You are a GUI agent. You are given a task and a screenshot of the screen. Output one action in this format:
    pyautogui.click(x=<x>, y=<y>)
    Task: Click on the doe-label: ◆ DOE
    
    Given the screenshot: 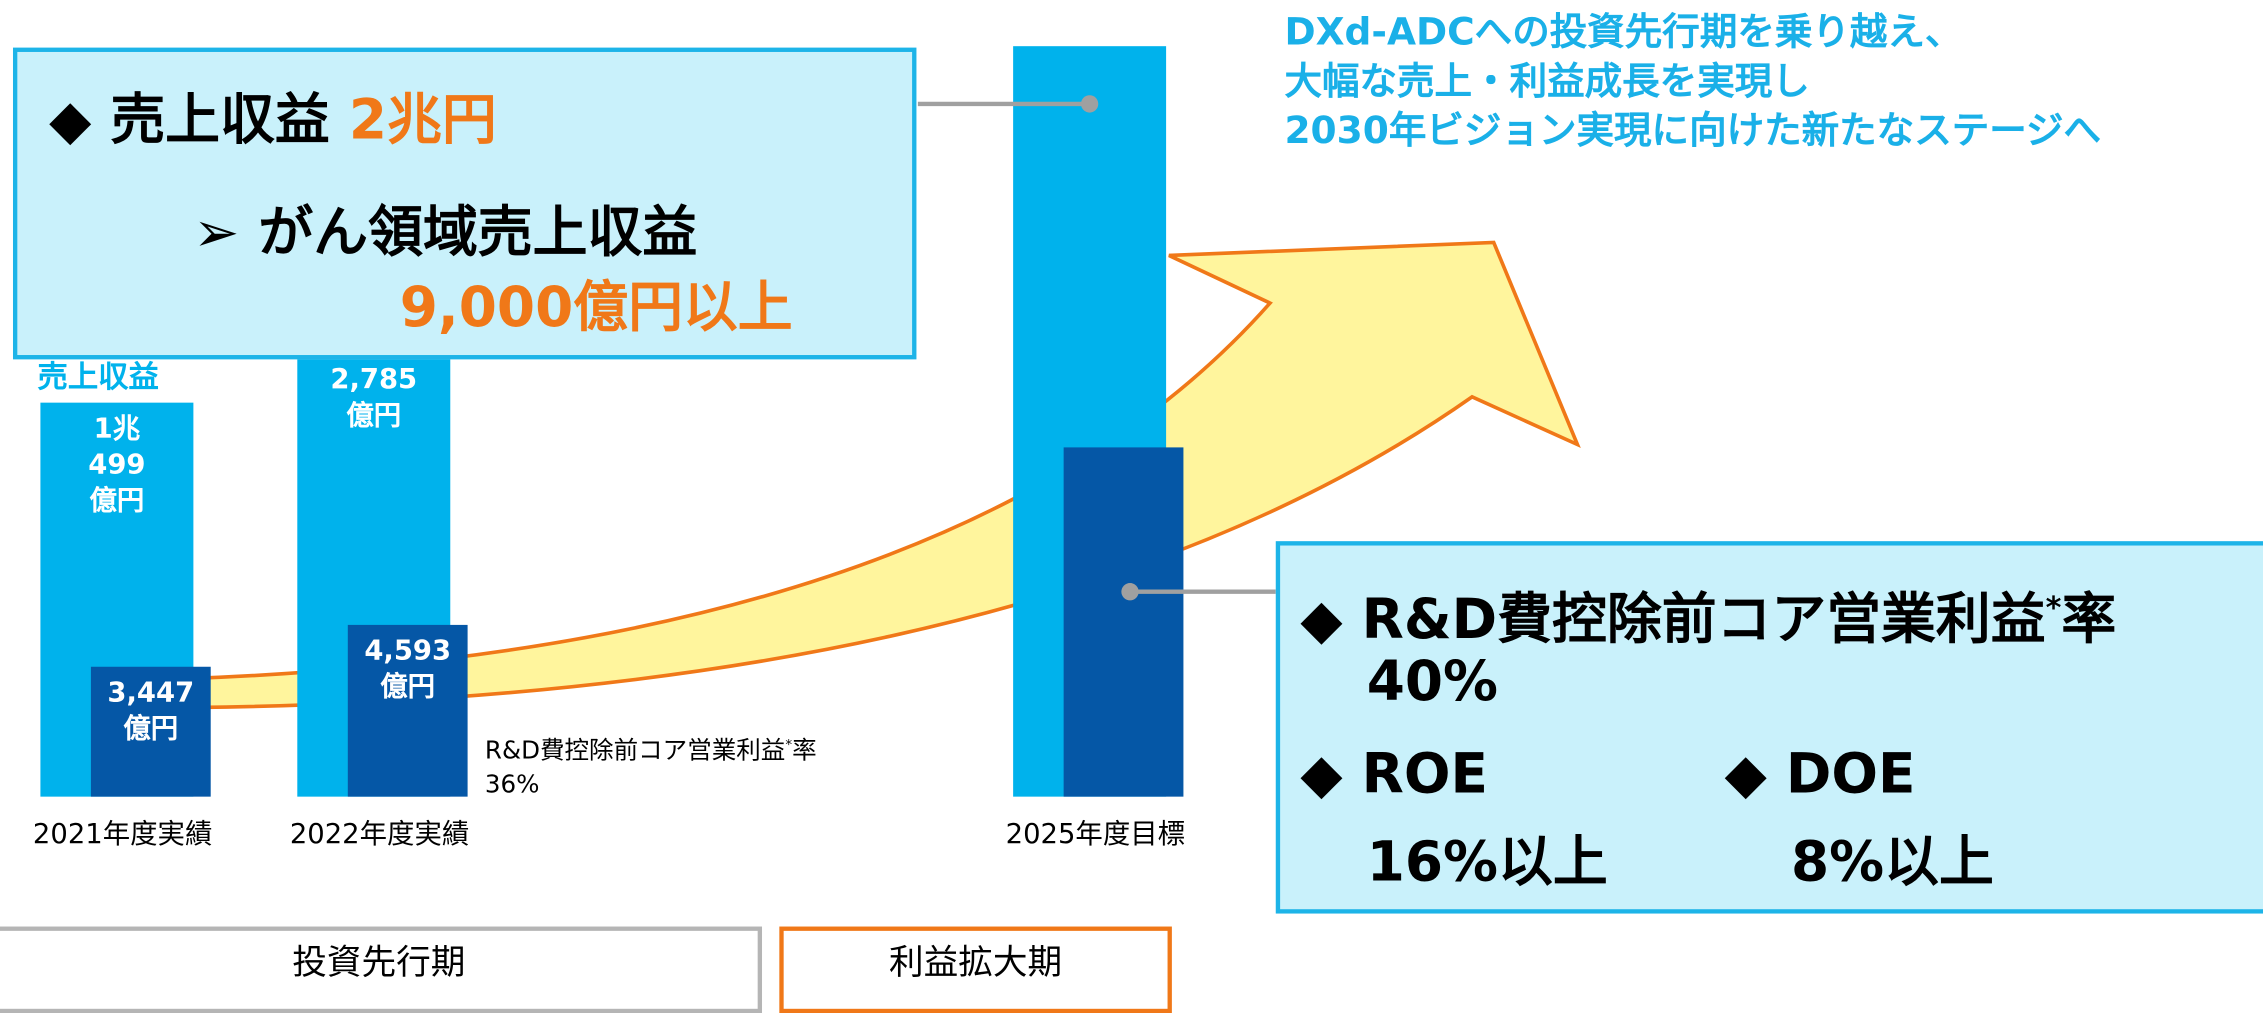 What is the action you would take?
    pyautogui.click(x=1820, y=773)
    